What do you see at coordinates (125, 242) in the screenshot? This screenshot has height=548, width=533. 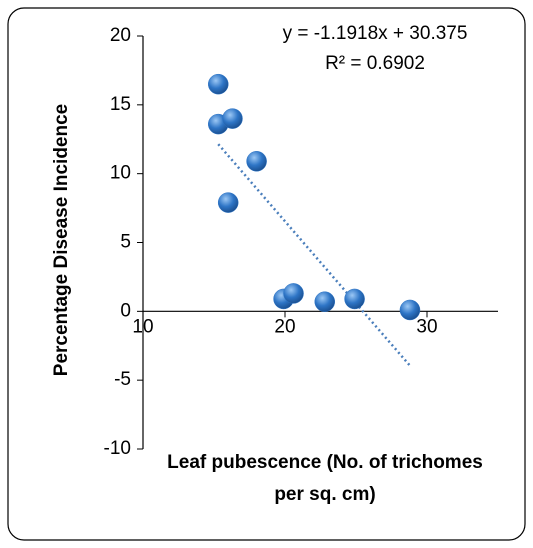 I see `y-tick-label: 5` at bounding box center [125, 242].